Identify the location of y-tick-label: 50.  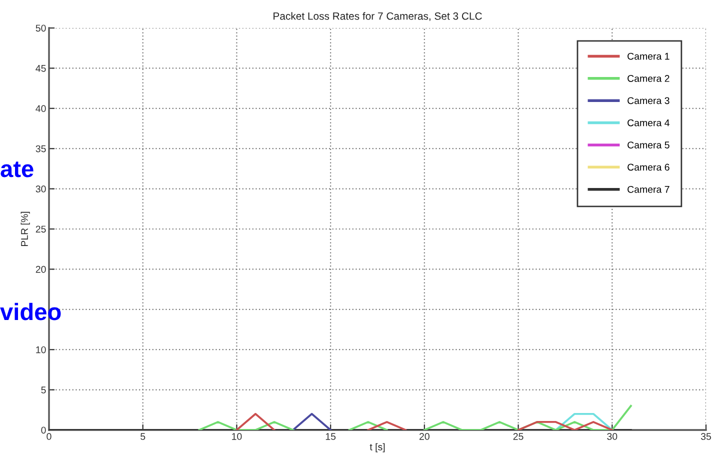
(41, 28).